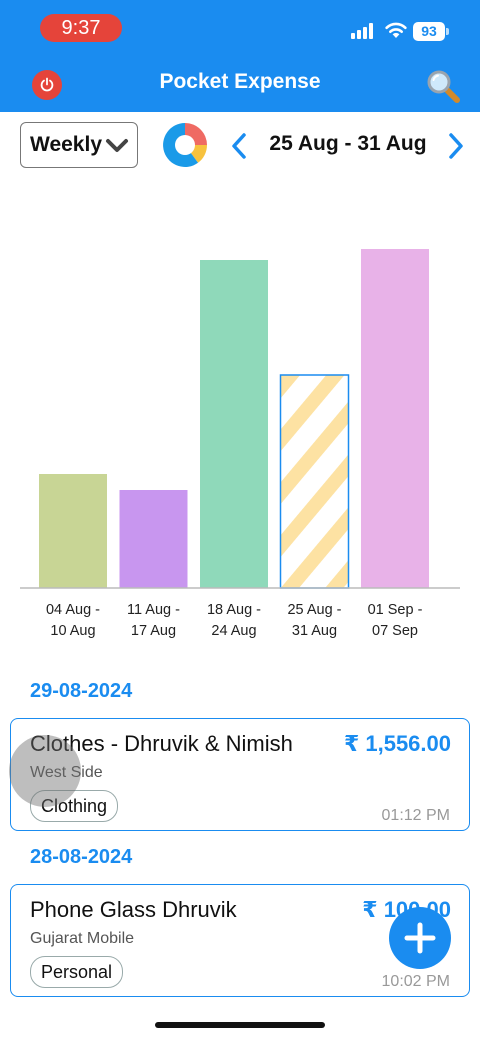 The image size is (480, 1038). What do you see at coordinates (415, 815) in the screenshot?
I see `transaction-time: 01:12 PM` at bounding box center [415, 815].